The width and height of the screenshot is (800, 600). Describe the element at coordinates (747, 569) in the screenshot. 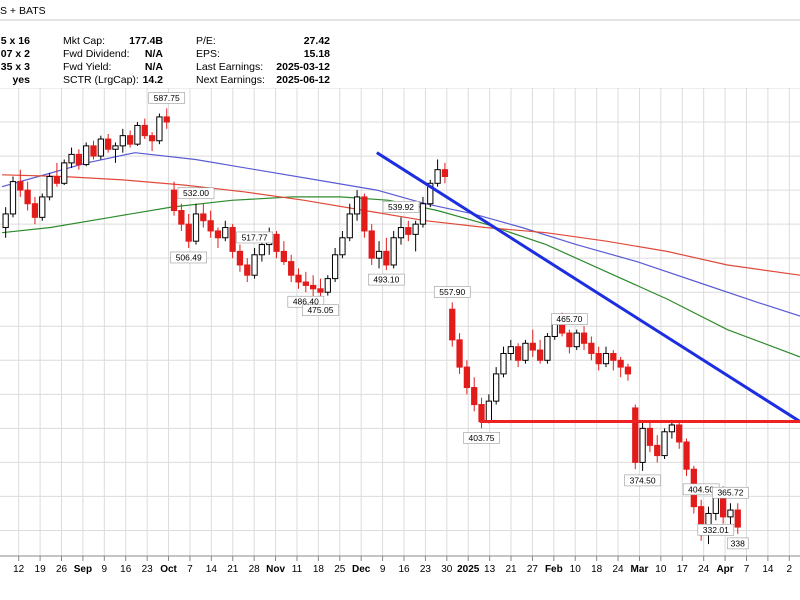

I see `x-tick-label: 7` at that location.